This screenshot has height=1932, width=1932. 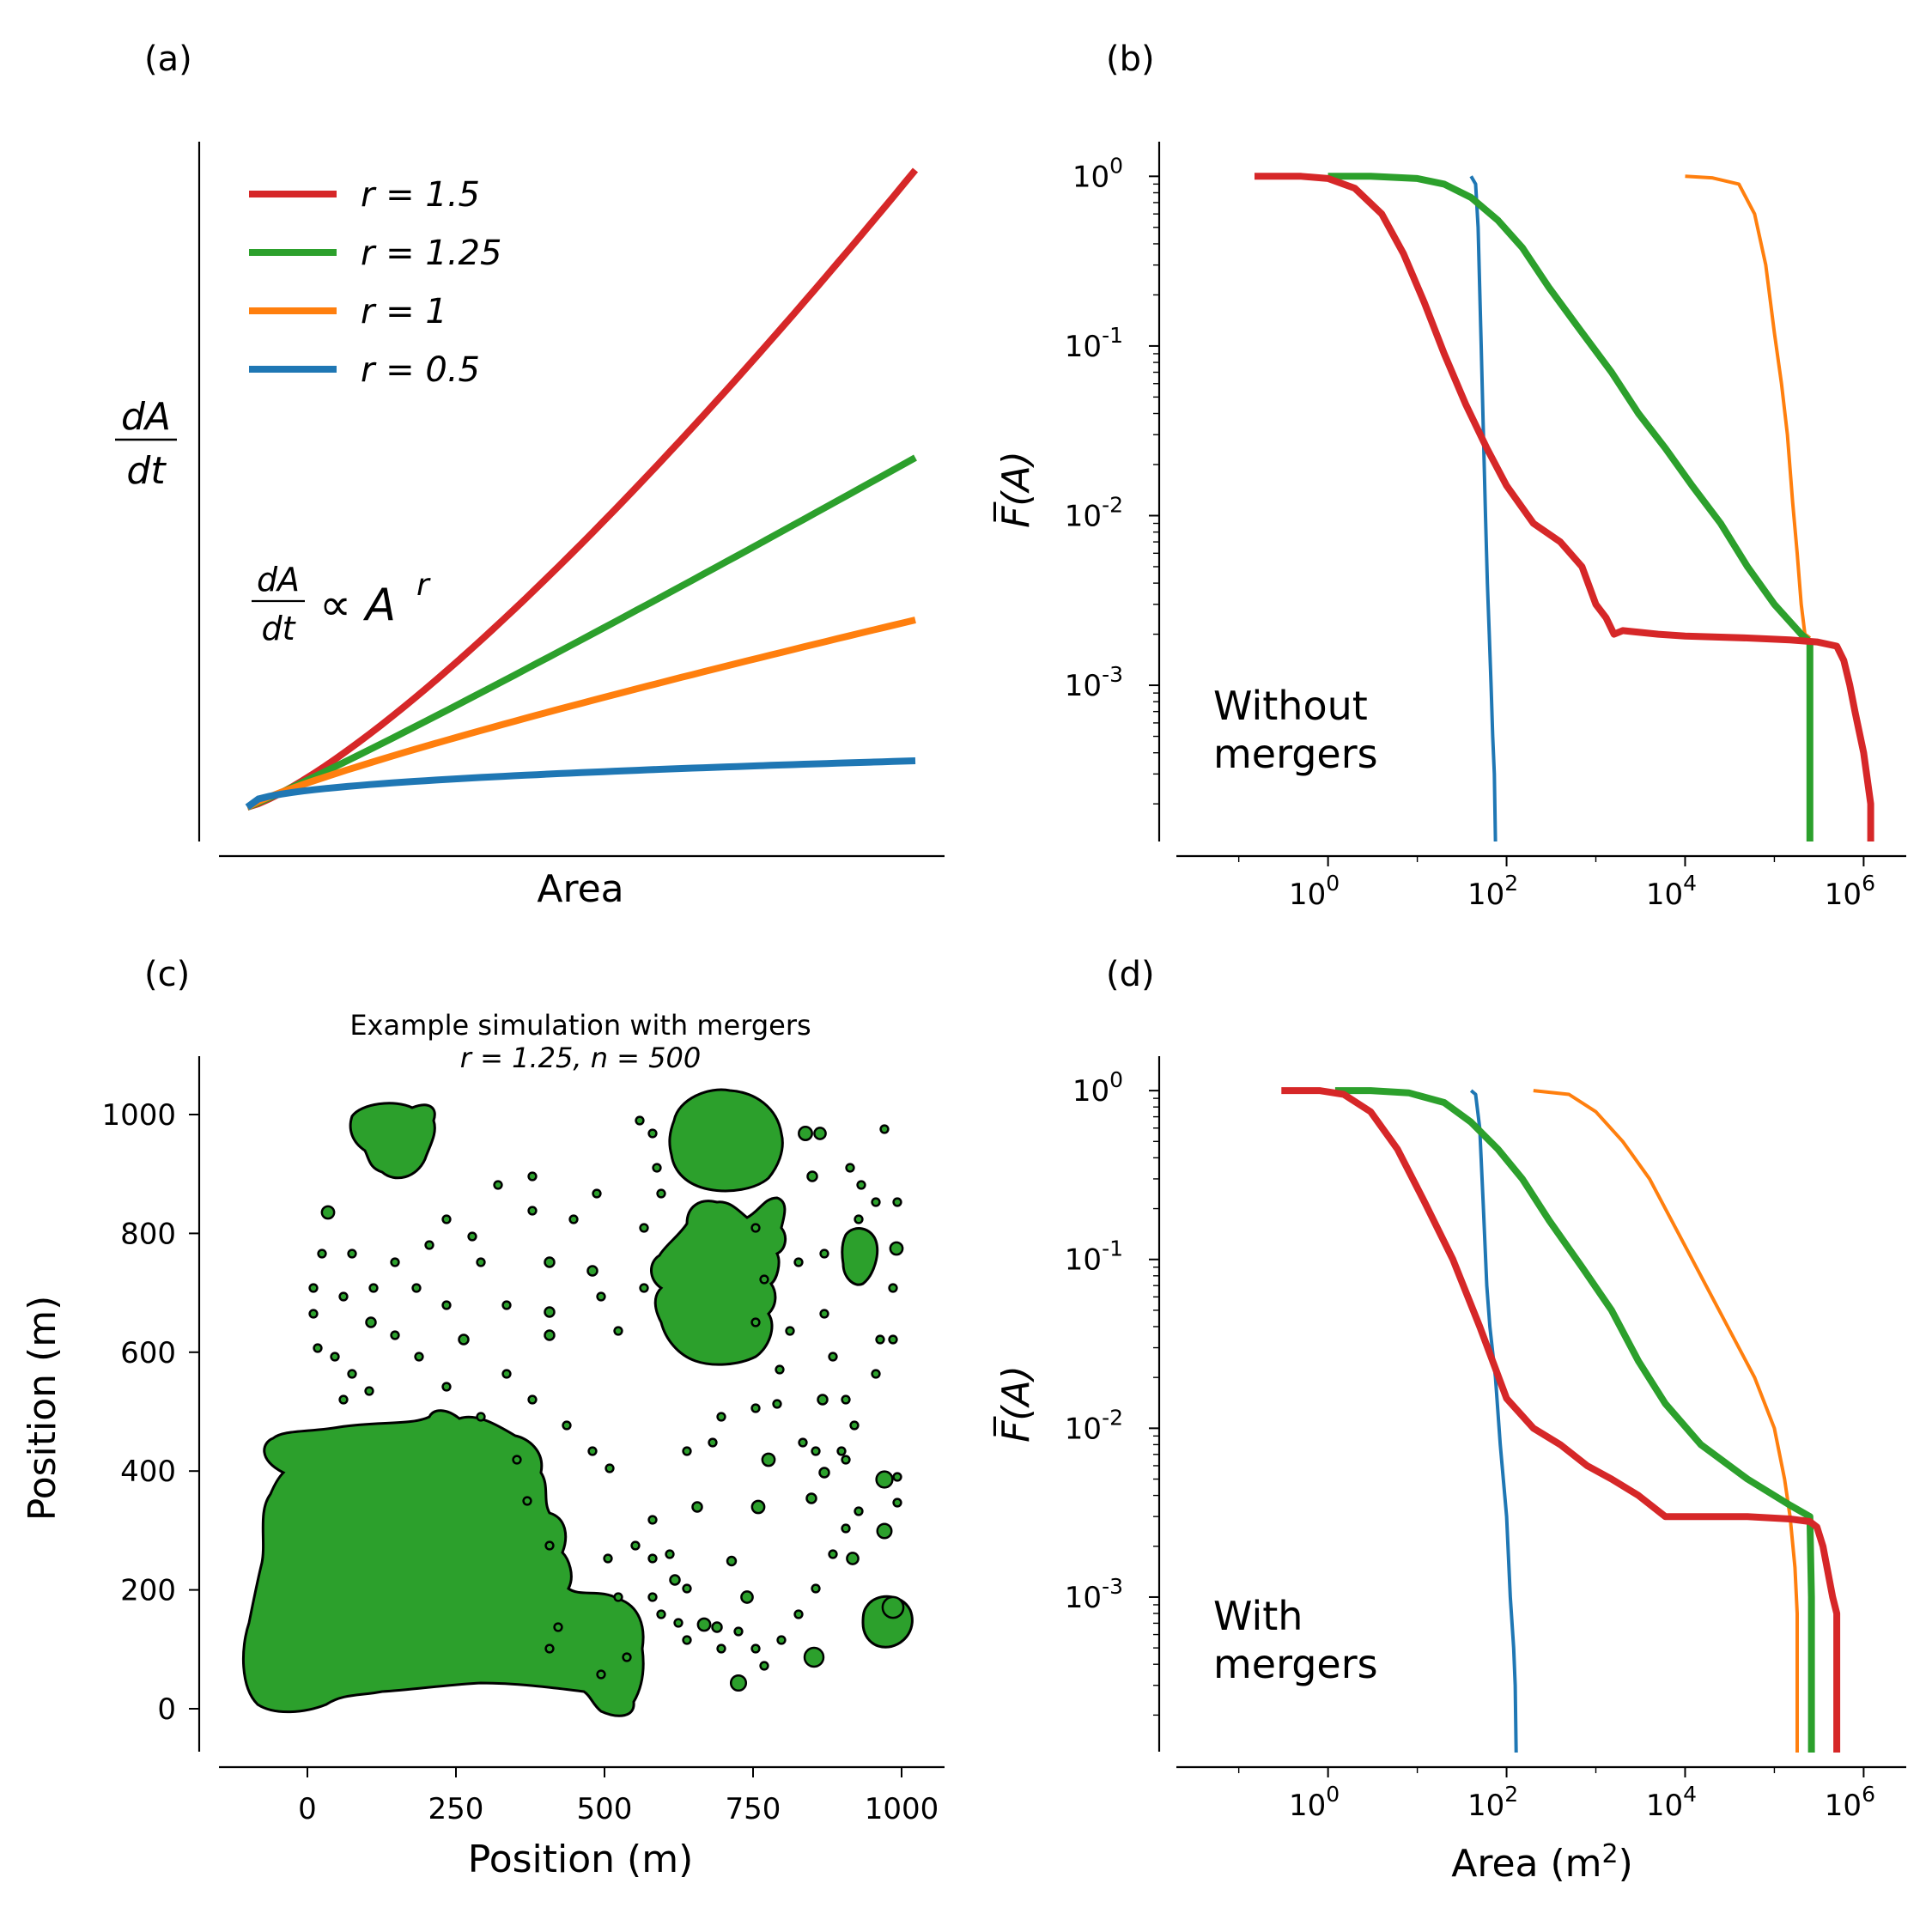 I want to click on panel-a-legend: r = 1.5 r = 1.25 r = 1 r = 0.5, so click(x=375, y=282).